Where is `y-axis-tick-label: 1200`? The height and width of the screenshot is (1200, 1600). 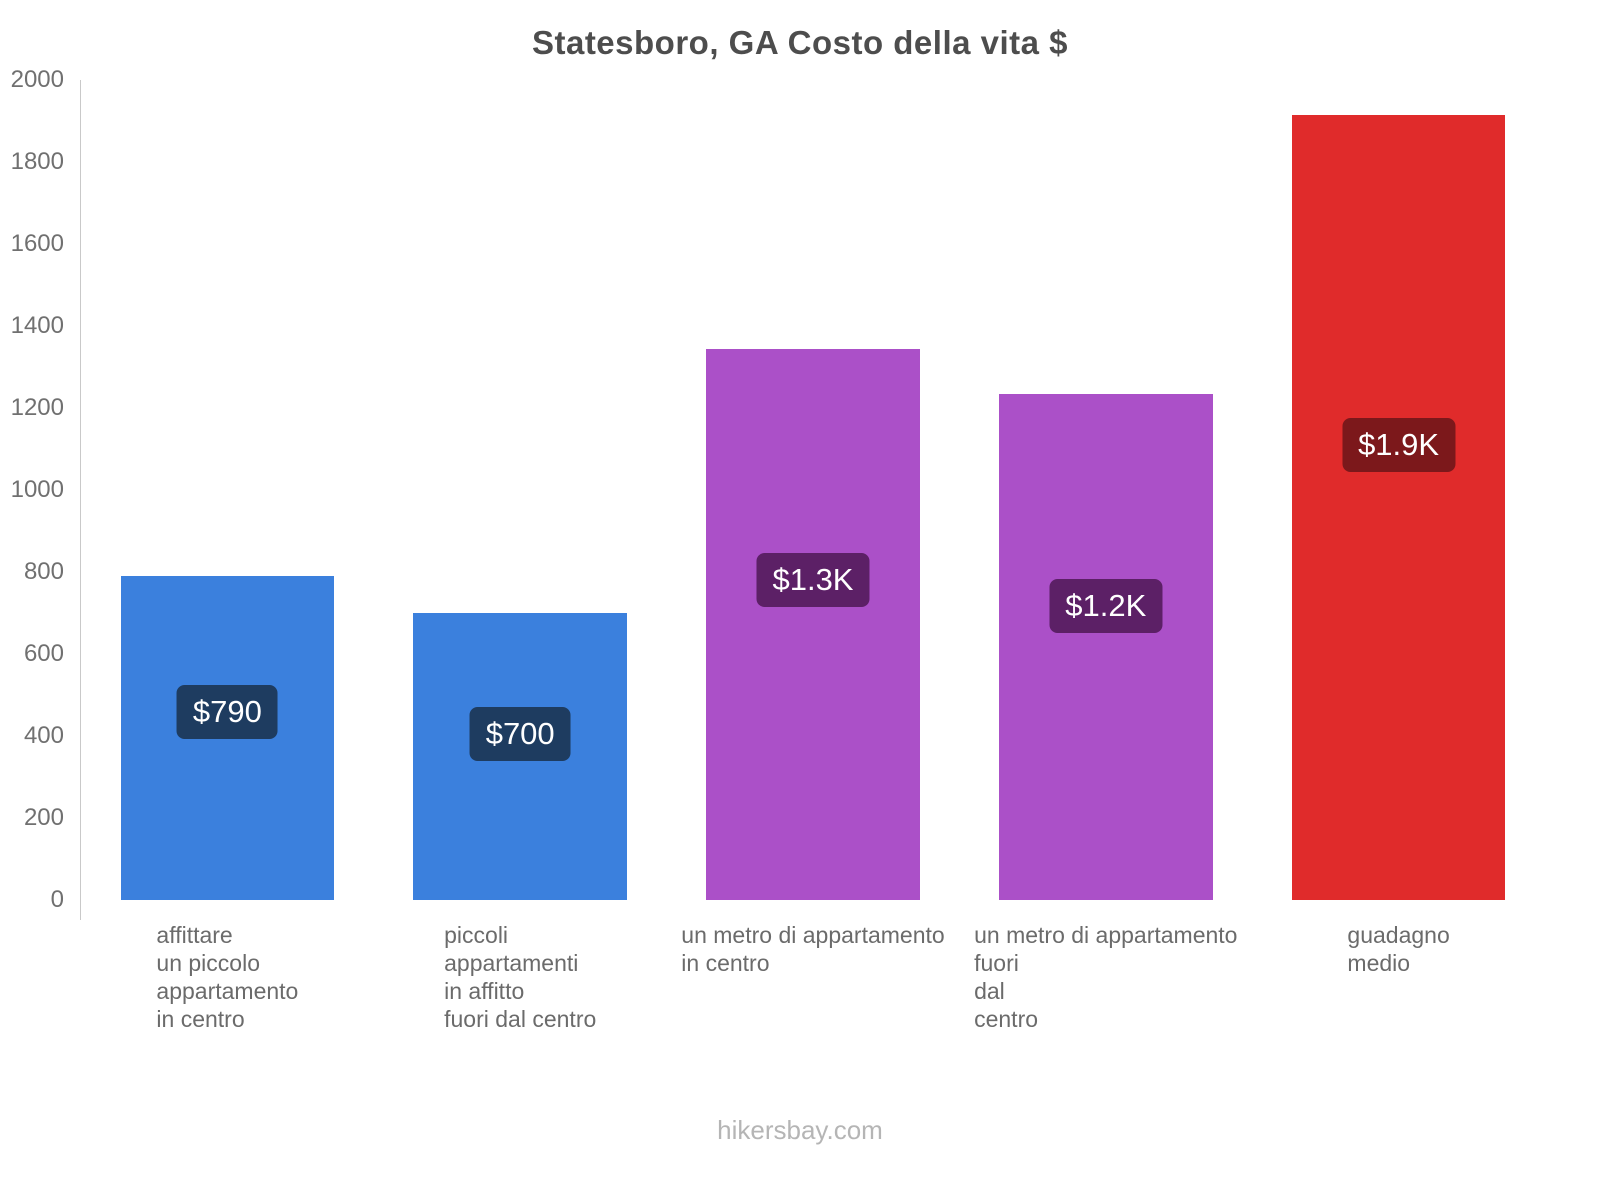
y-axis-tick-label: 1200 is located at coordinates (37, 407).